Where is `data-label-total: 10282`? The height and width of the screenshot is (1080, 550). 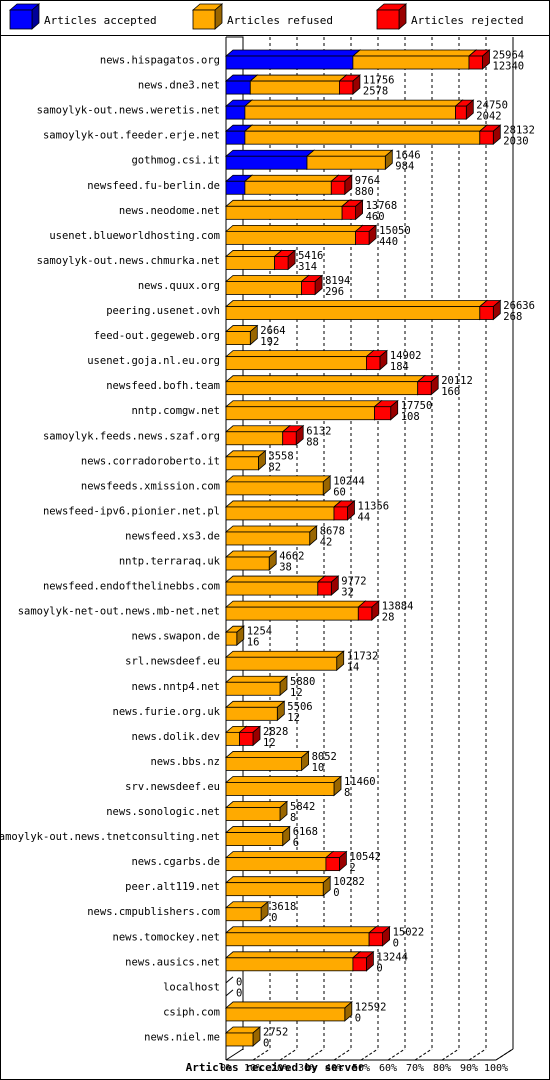 data-label-total: 10282 is located at coordinates (349, 882).